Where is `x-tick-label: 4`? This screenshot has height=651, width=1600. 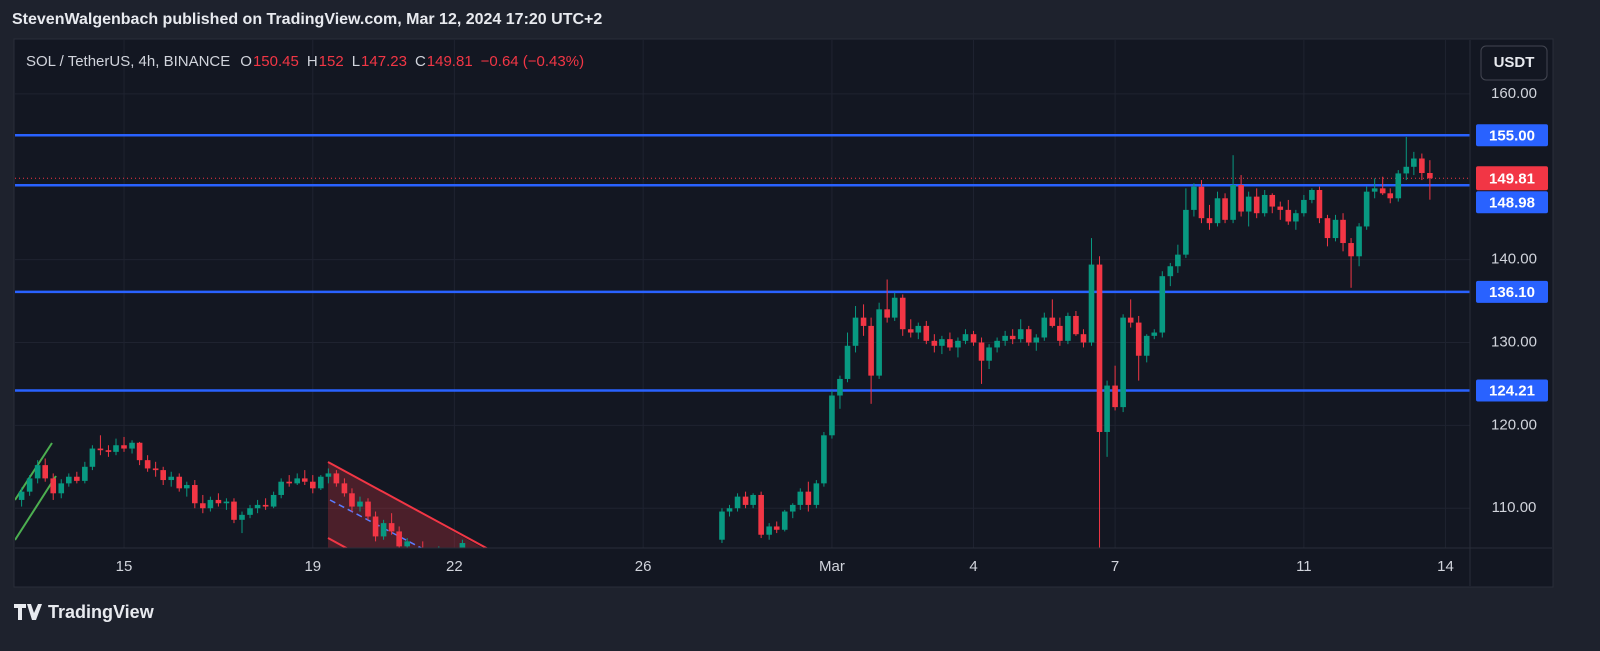 x-tick-label: 4 is located at coordinates (973, 566).